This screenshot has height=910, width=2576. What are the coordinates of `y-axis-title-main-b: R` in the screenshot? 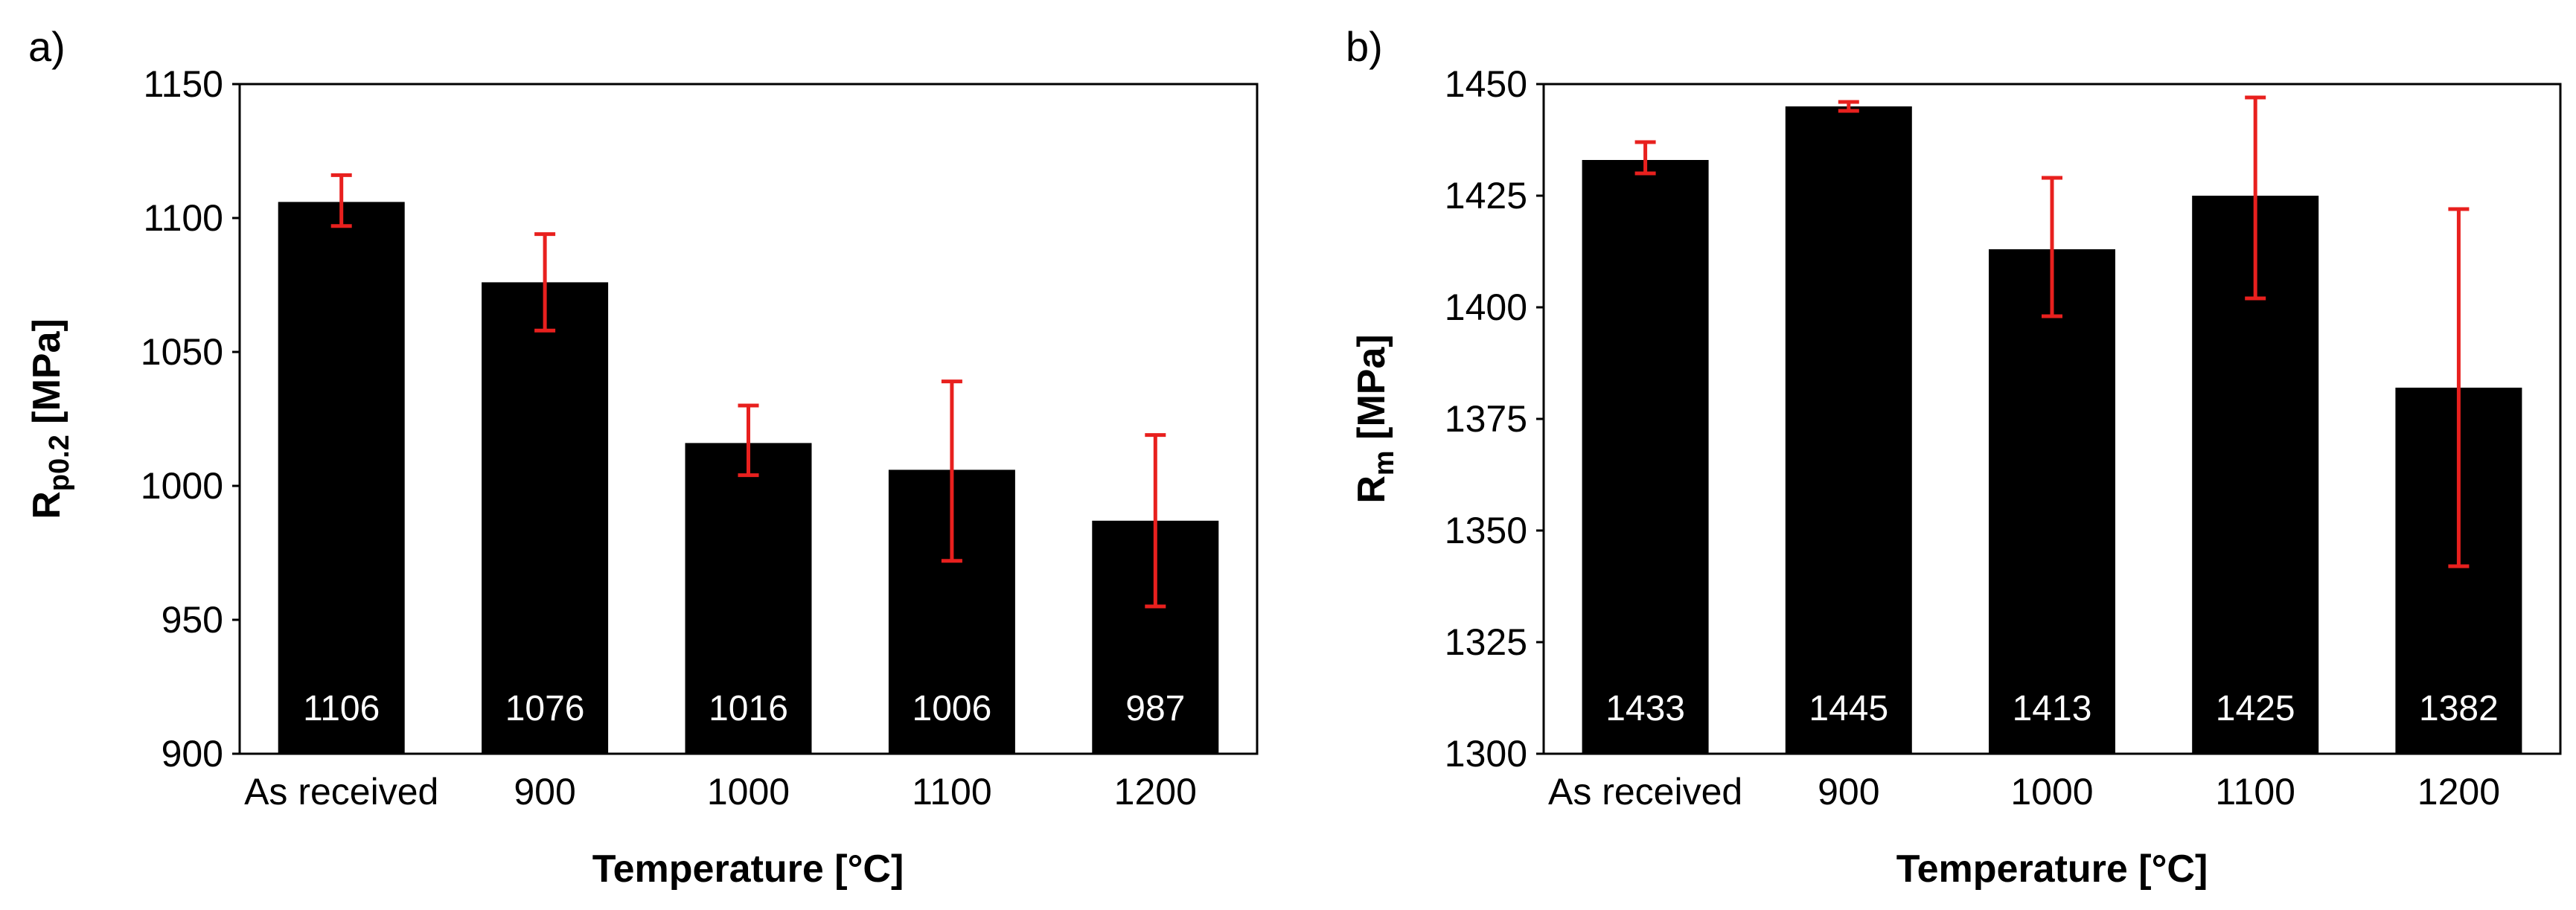 It's located at (1371, 489).